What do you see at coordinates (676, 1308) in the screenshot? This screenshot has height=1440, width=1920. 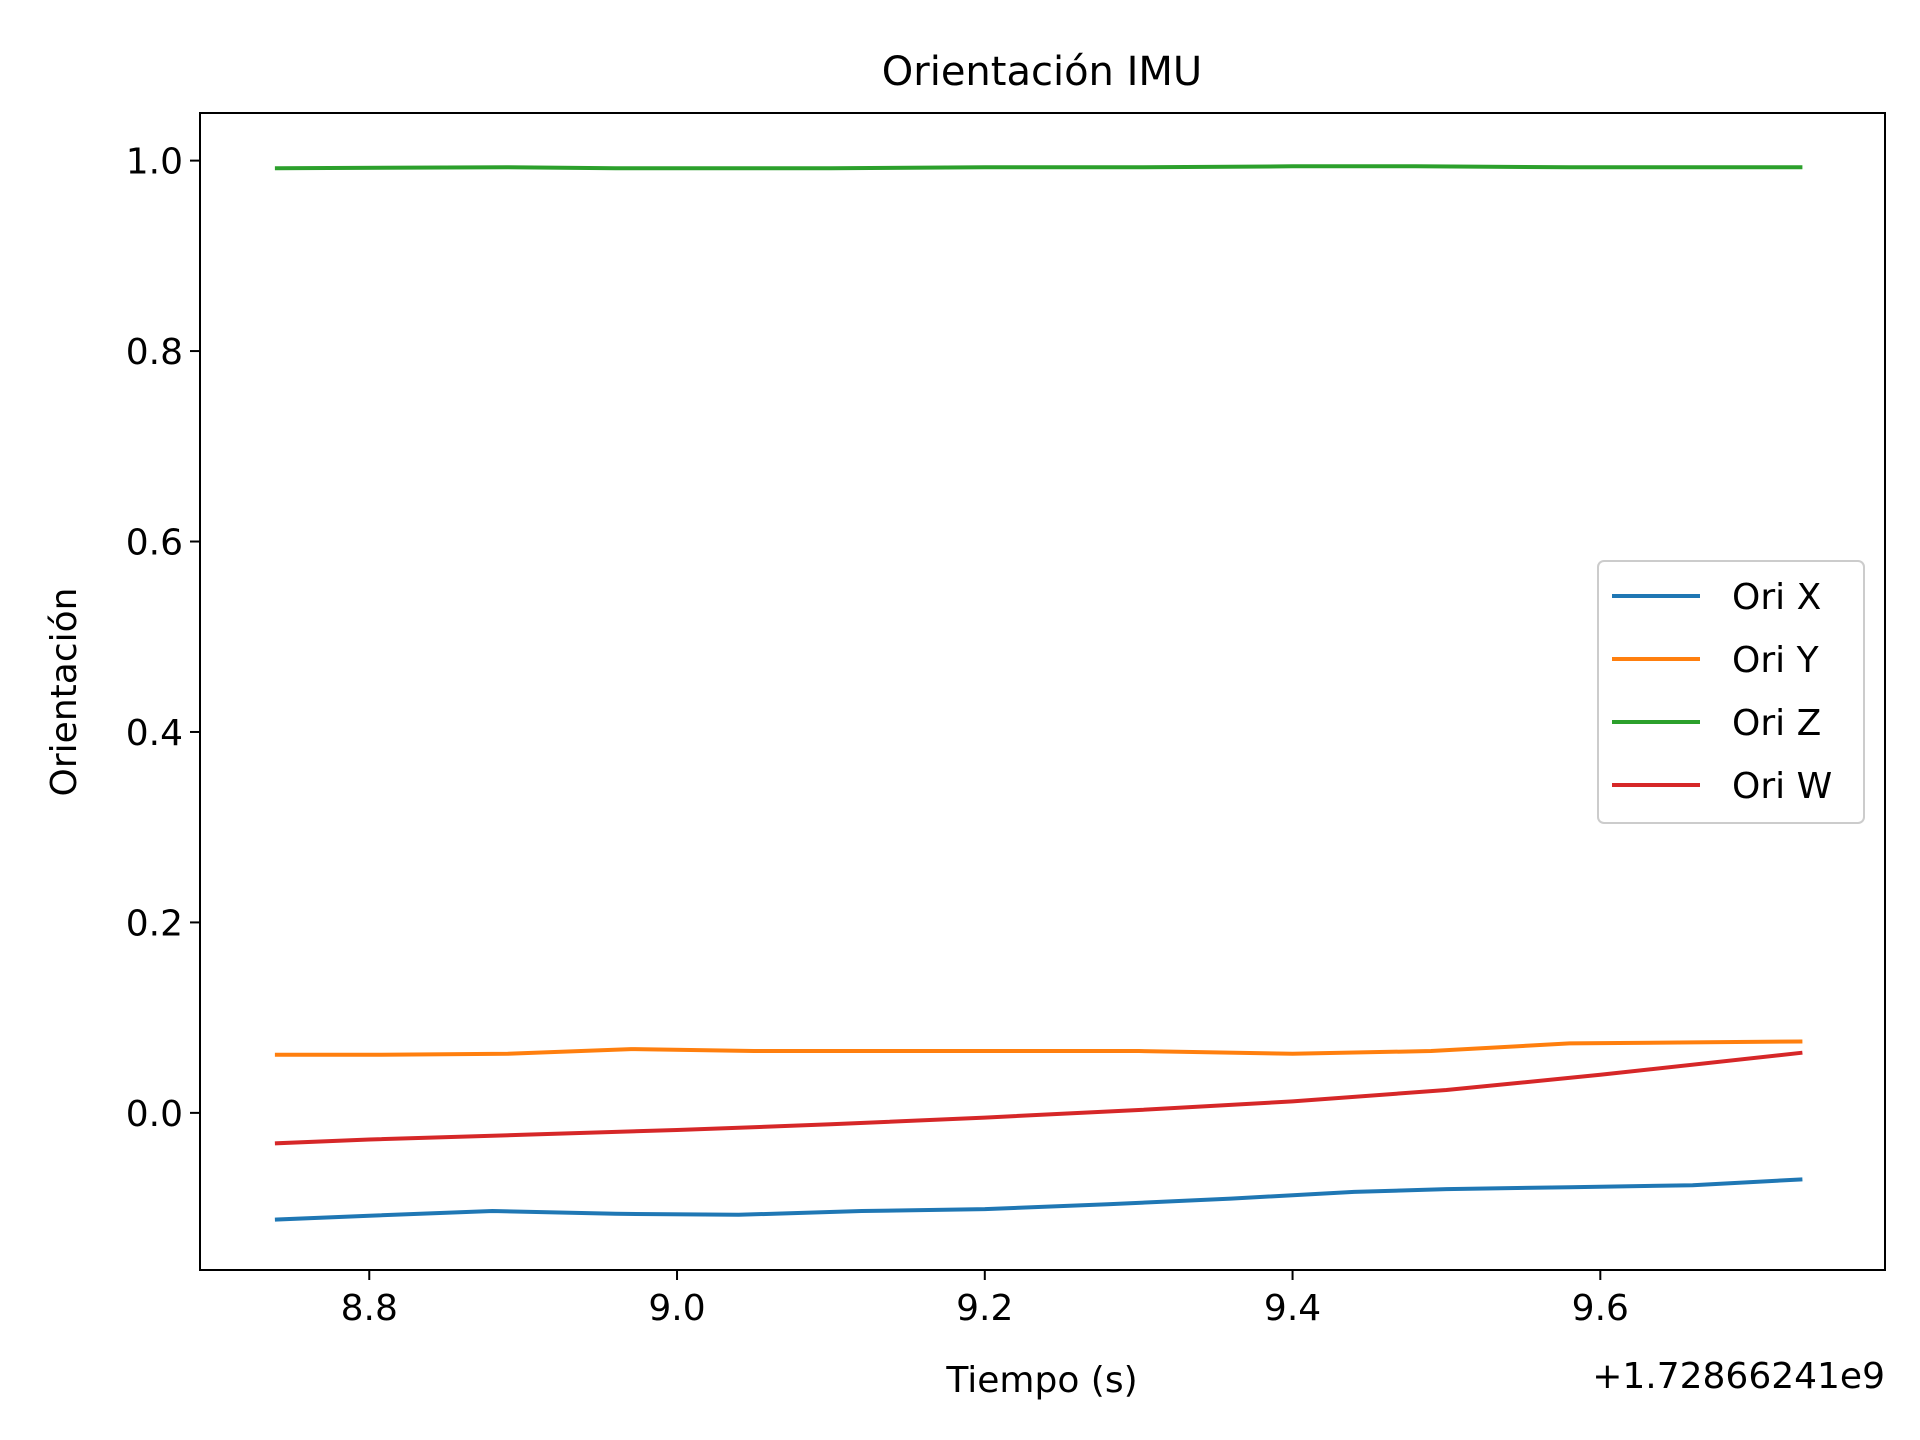 I see `x-tick-label: 9.0` at bounding box center [676, 1308].